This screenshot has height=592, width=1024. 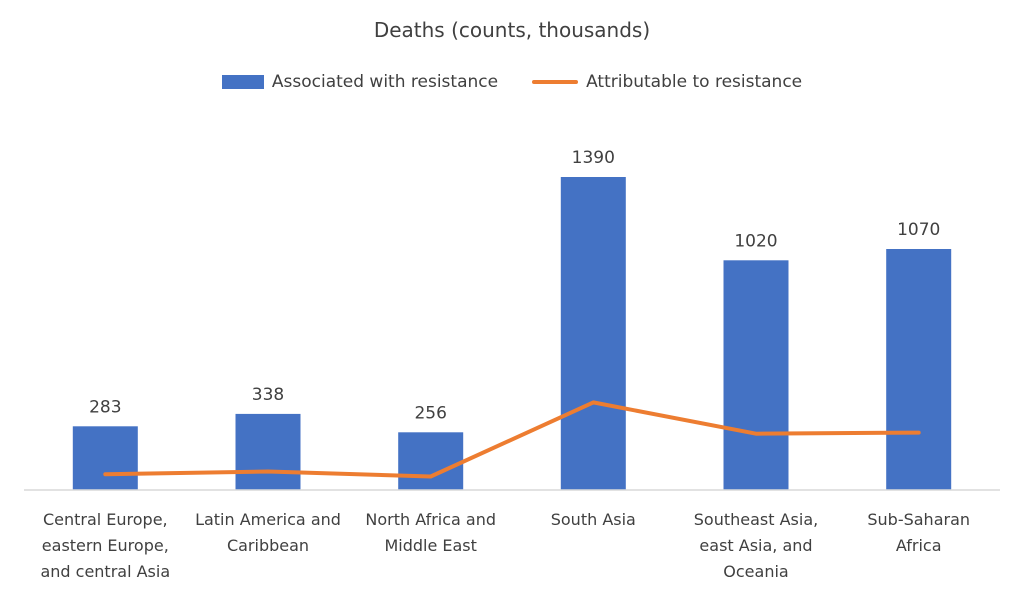 I want to click on data-label-2: 256, so click(x=430, y=413).